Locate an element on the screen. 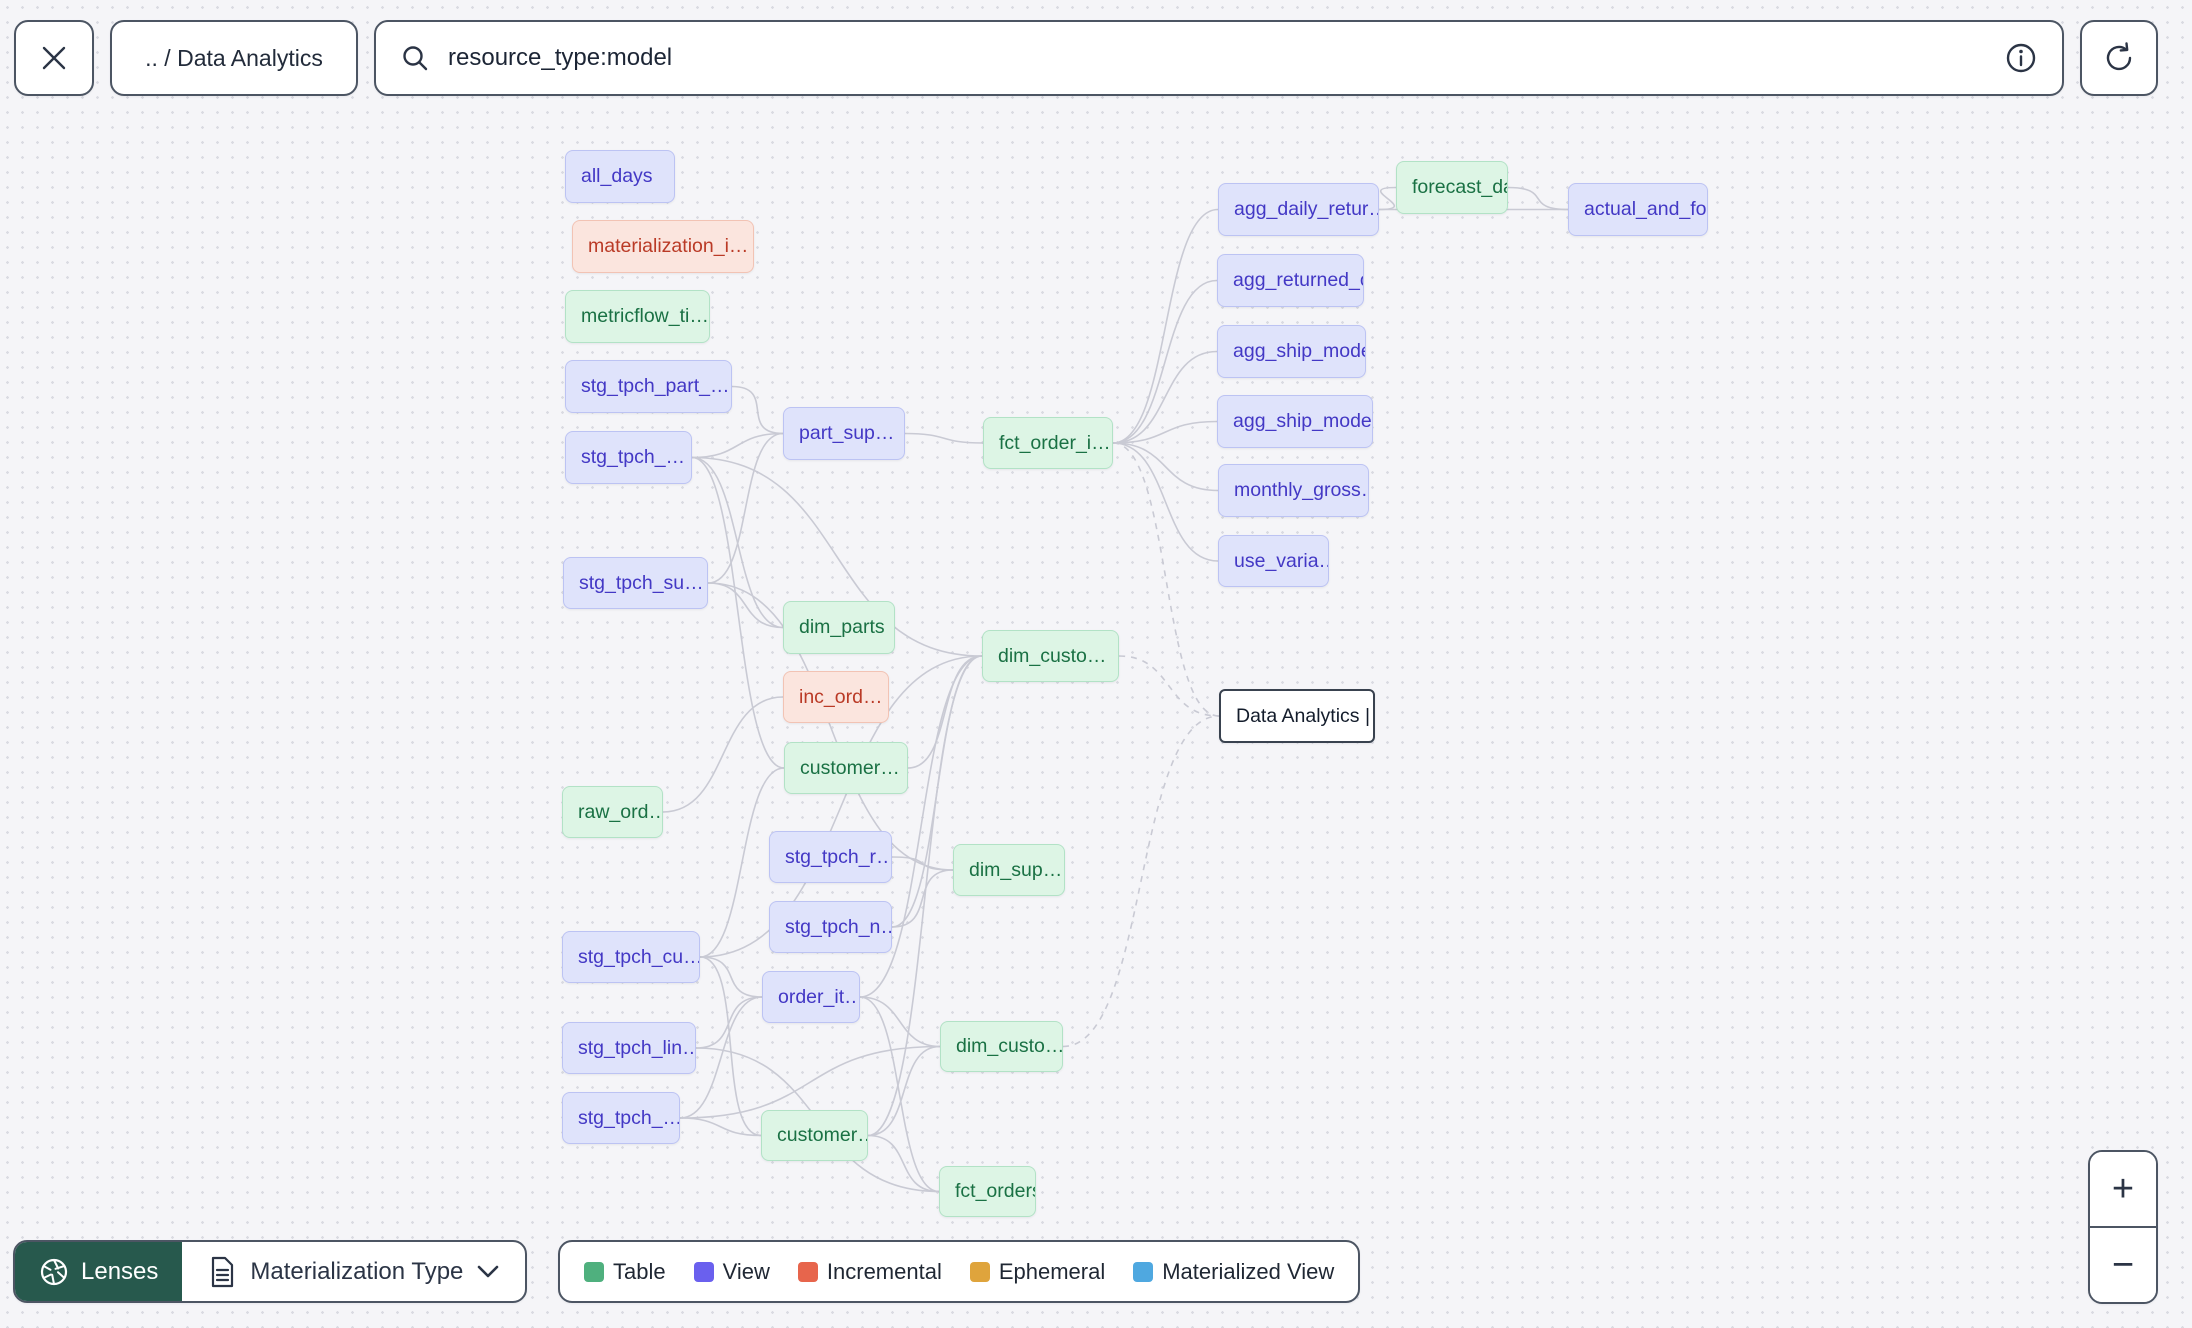  zoom-in-button: + is located at coordinates (2123, 1190).